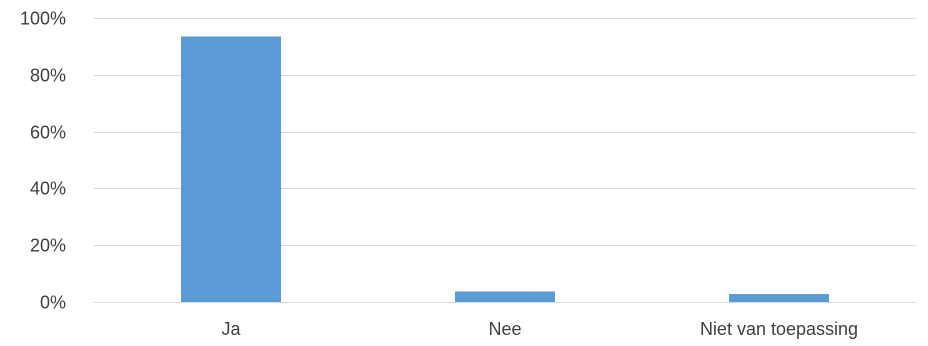 Image resolution: width=928 pixels, height=346 pixels. What do you see at coordinates (231, 329) in the screenshot?
I see `x-tick-label: Ja` at bounding box center [231, 329].